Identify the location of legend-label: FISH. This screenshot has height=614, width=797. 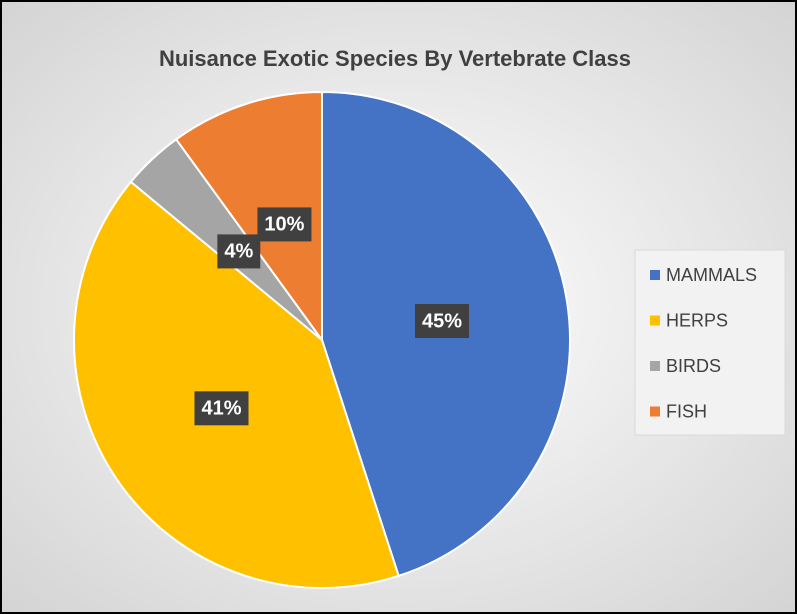
(686, 411).